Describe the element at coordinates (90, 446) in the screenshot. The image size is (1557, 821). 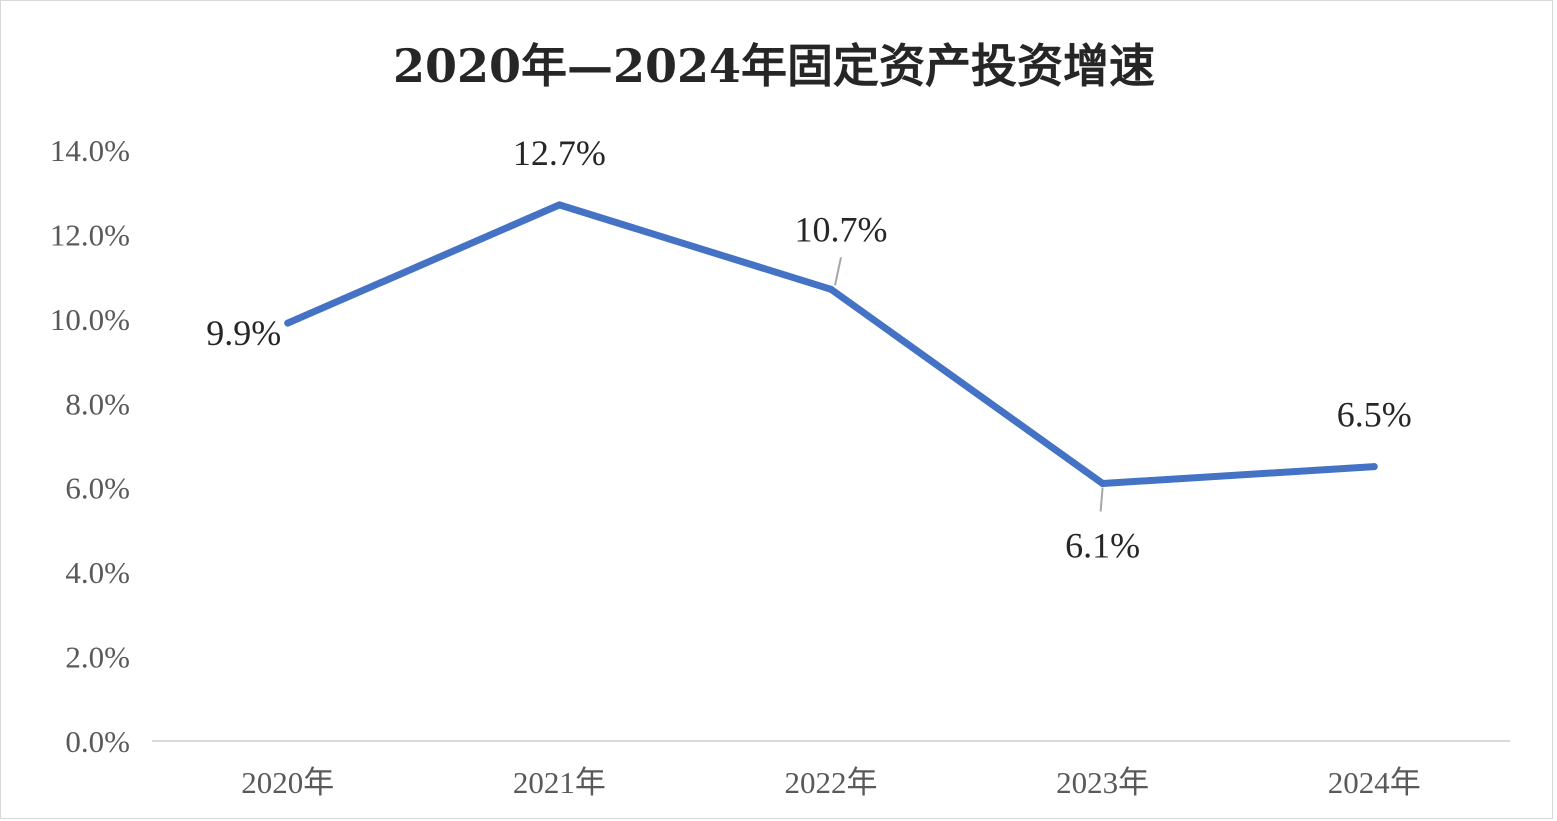
I see `y-axis: 0.0% 2.0% 4.0% 6.0% 8.0% 10.0% 12.0% 14.0%` at that location.